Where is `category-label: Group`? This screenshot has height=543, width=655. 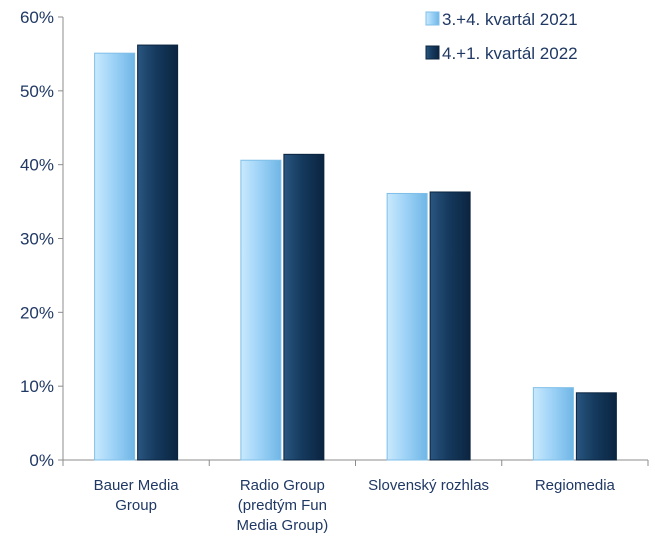
category-label: Group is located at coordinates (136, 505).